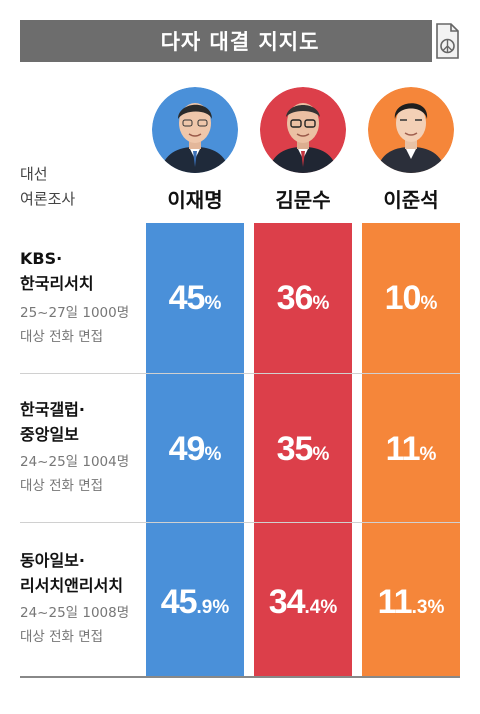  I want to click on survey-label-line1: 대선, so click(34, 174).